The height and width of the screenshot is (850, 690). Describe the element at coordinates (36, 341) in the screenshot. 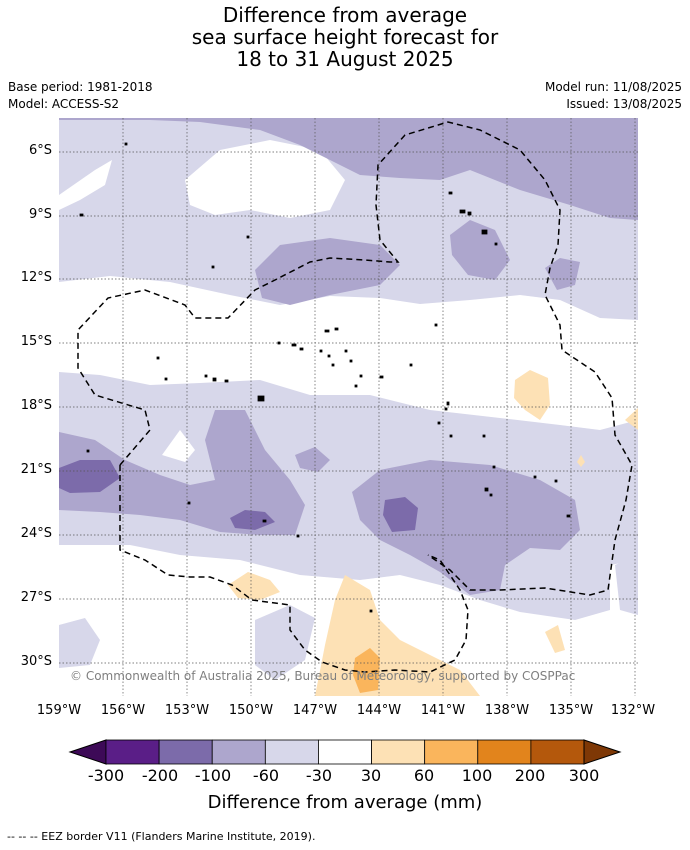

I see `lat-label: 15°S` at that location.